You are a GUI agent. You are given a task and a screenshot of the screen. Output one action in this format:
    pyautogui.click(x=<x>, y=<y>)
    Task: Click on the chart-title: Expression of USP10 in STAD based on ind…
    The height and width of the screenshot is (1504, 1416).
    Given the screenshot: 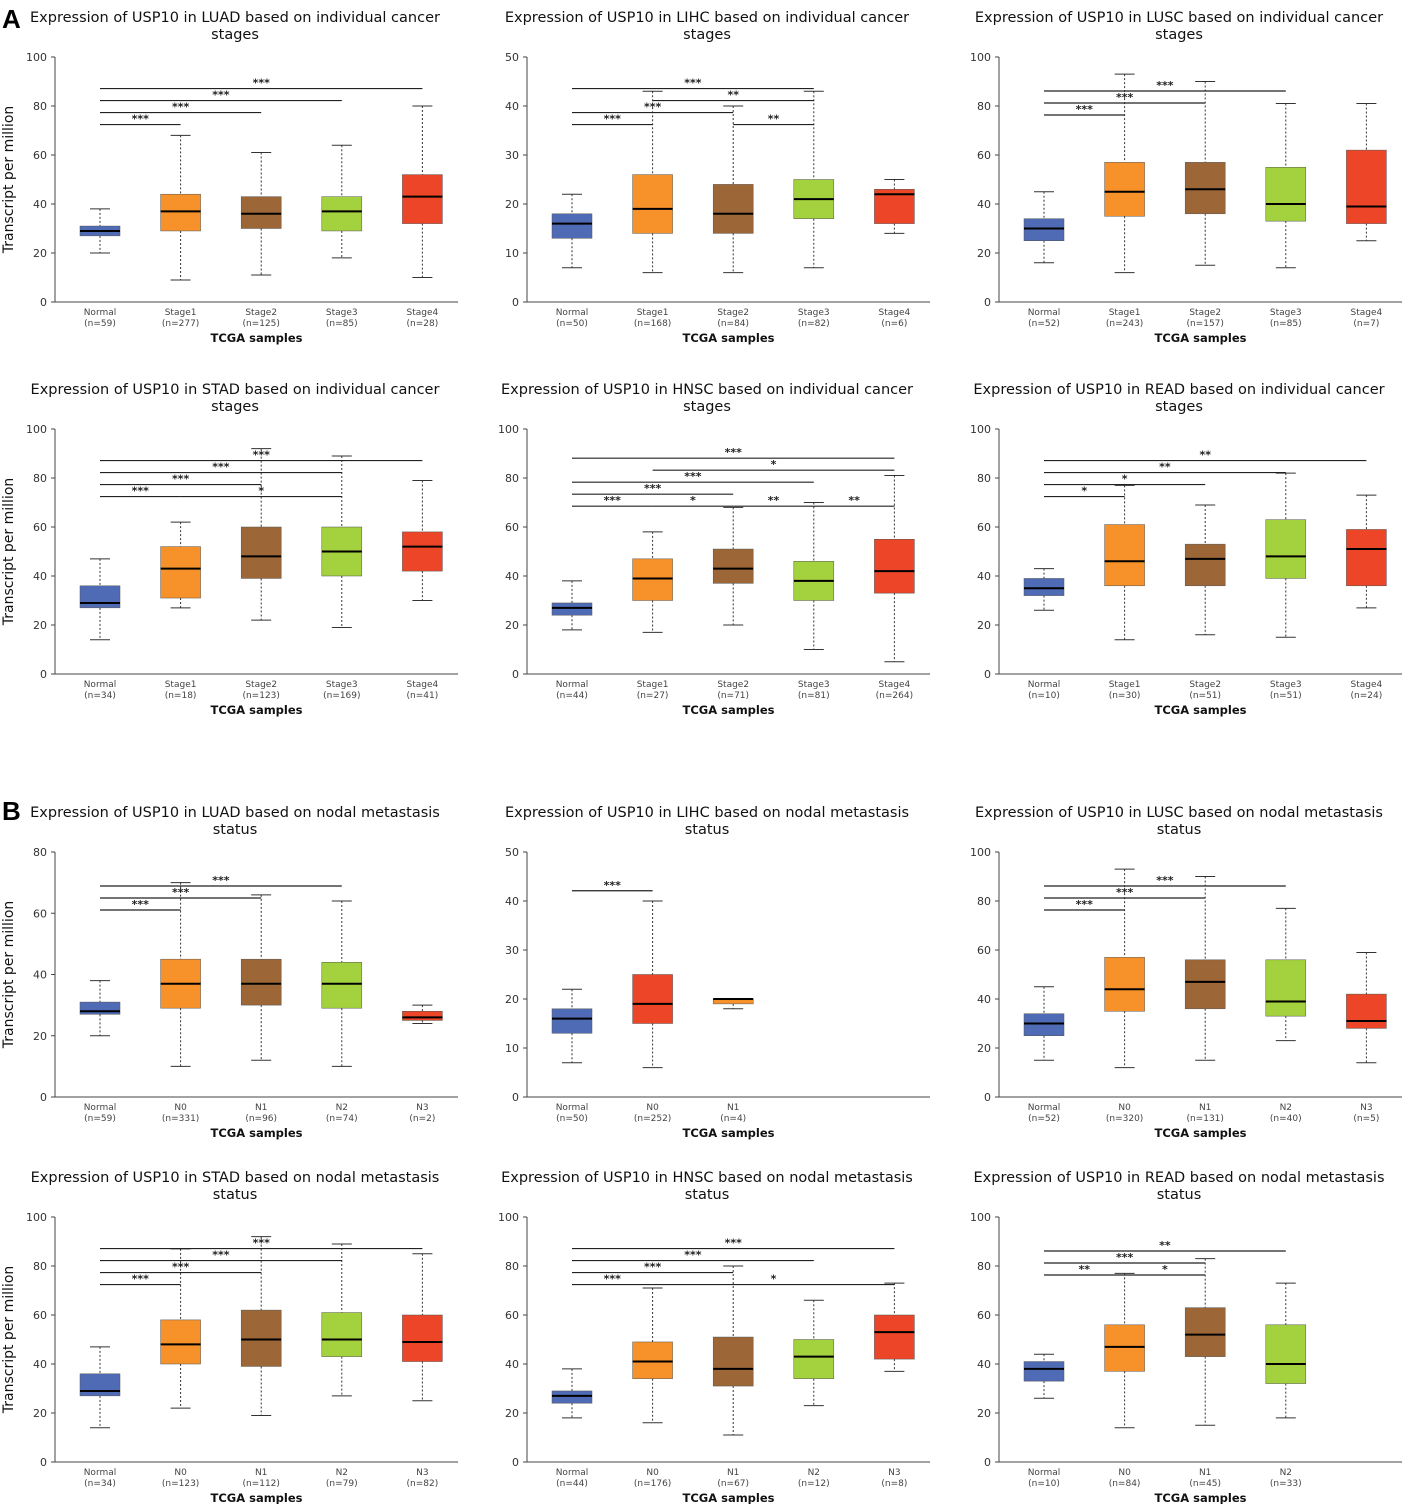 What is the action you would take?
    pyautogui.click(x=235, y=398)
    